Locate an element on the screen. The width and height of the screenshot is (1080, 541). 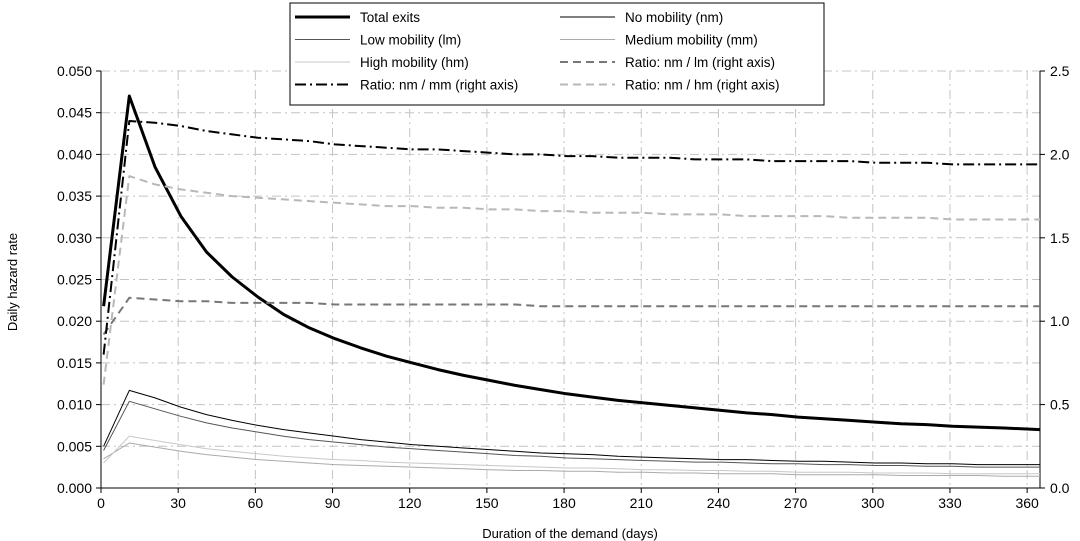
legend-label: Total exits is located at coordinates (390, 17).